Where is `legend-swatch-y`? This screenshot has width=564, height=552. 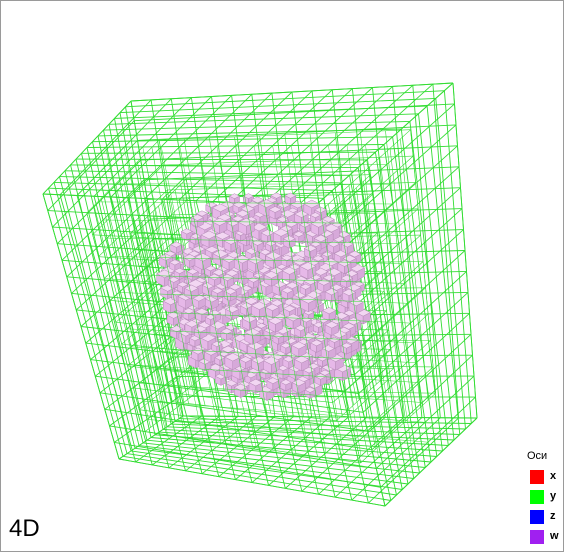
legend-swatch-y is located at coordinates (537, 497).